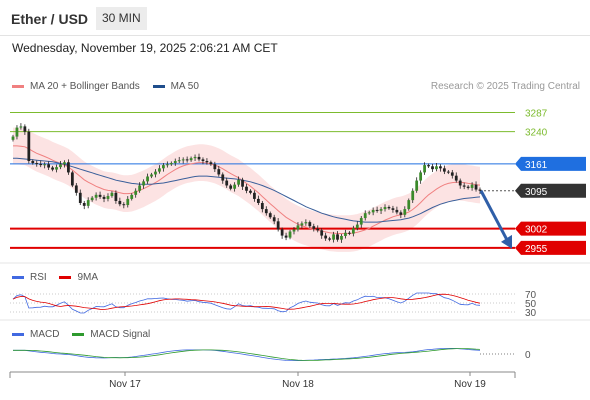  Describe the element at coordinates (505, 86) in the screenshot. I see `credit-text: Research © 2025 Trading Central` at that location.